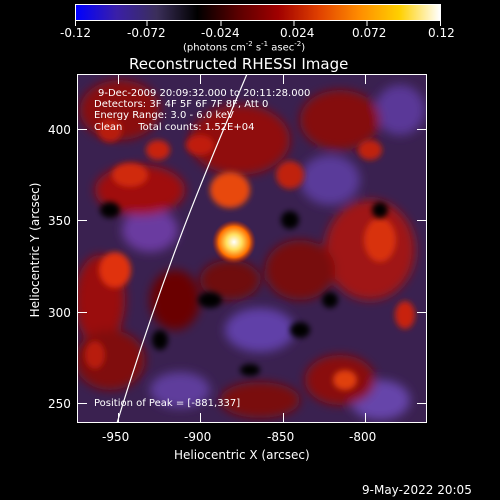 The image size is (500, 500). What do you see at coordinates (59, 404) in the screenshot?
I see `y-tick-label: 250` at bounding box center [59, 404].